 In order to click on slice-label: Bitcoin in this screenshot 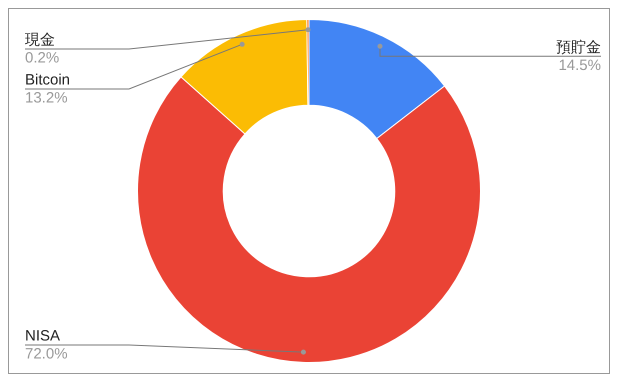, I will do `click(47, 80)`.